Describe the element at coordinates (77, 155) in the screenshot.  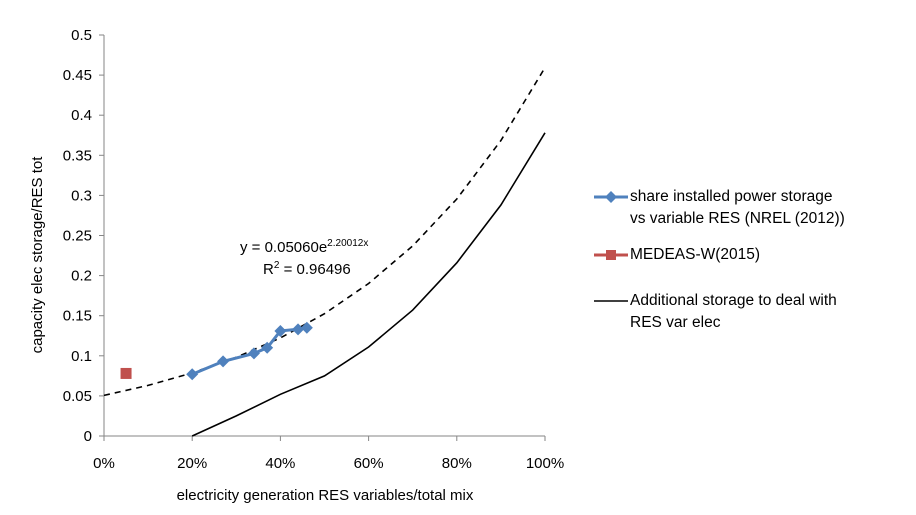
I see `y-tick-label: 0.35` at that location.